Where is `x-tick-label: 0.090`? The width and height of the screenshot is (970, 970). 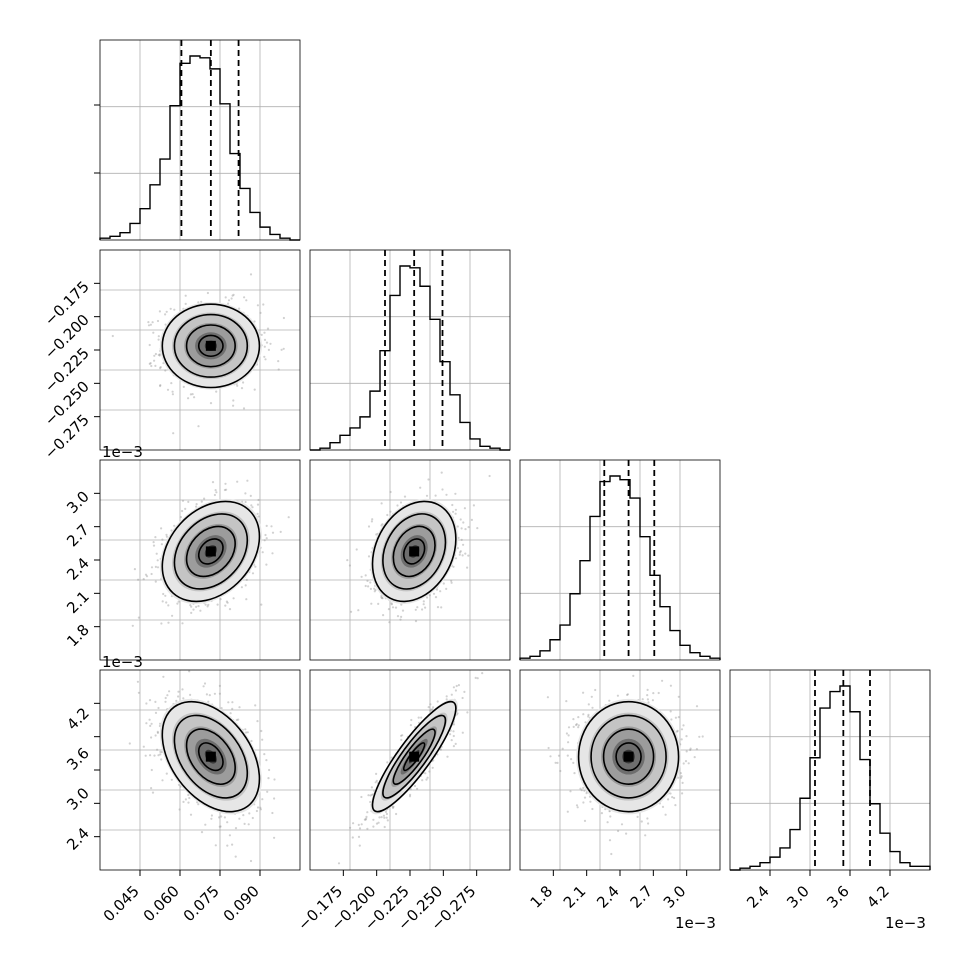 x-tick-label: 0.090 is located at coordinates (241, 903).